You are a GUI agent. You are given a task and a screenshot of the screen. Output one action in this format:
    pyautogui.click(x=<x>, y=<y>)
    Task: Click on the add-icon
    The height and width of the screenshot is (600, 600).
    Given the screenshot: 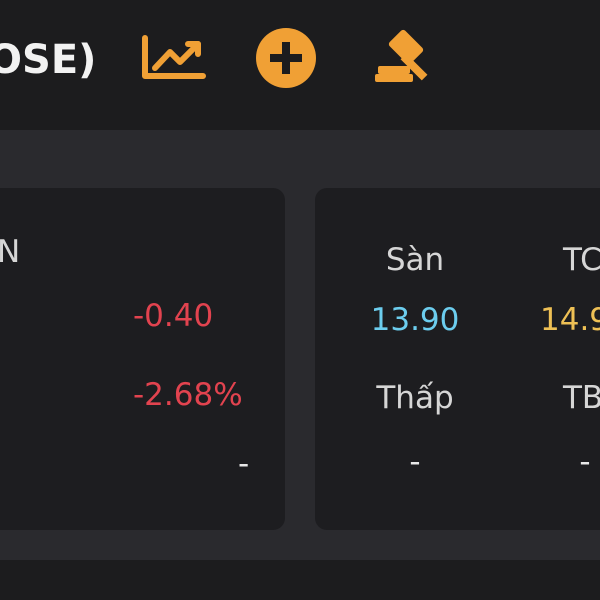 What is the action you would take?
    pyautogui.click(x=286, y=58)
    